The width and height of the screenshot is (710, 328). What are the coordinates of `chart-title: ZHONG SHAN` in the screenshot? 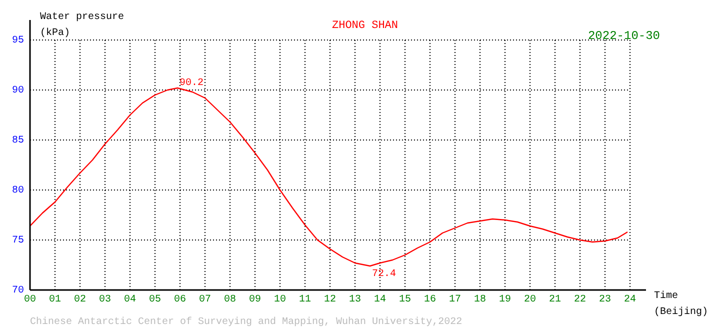 It's located at (365, 26).